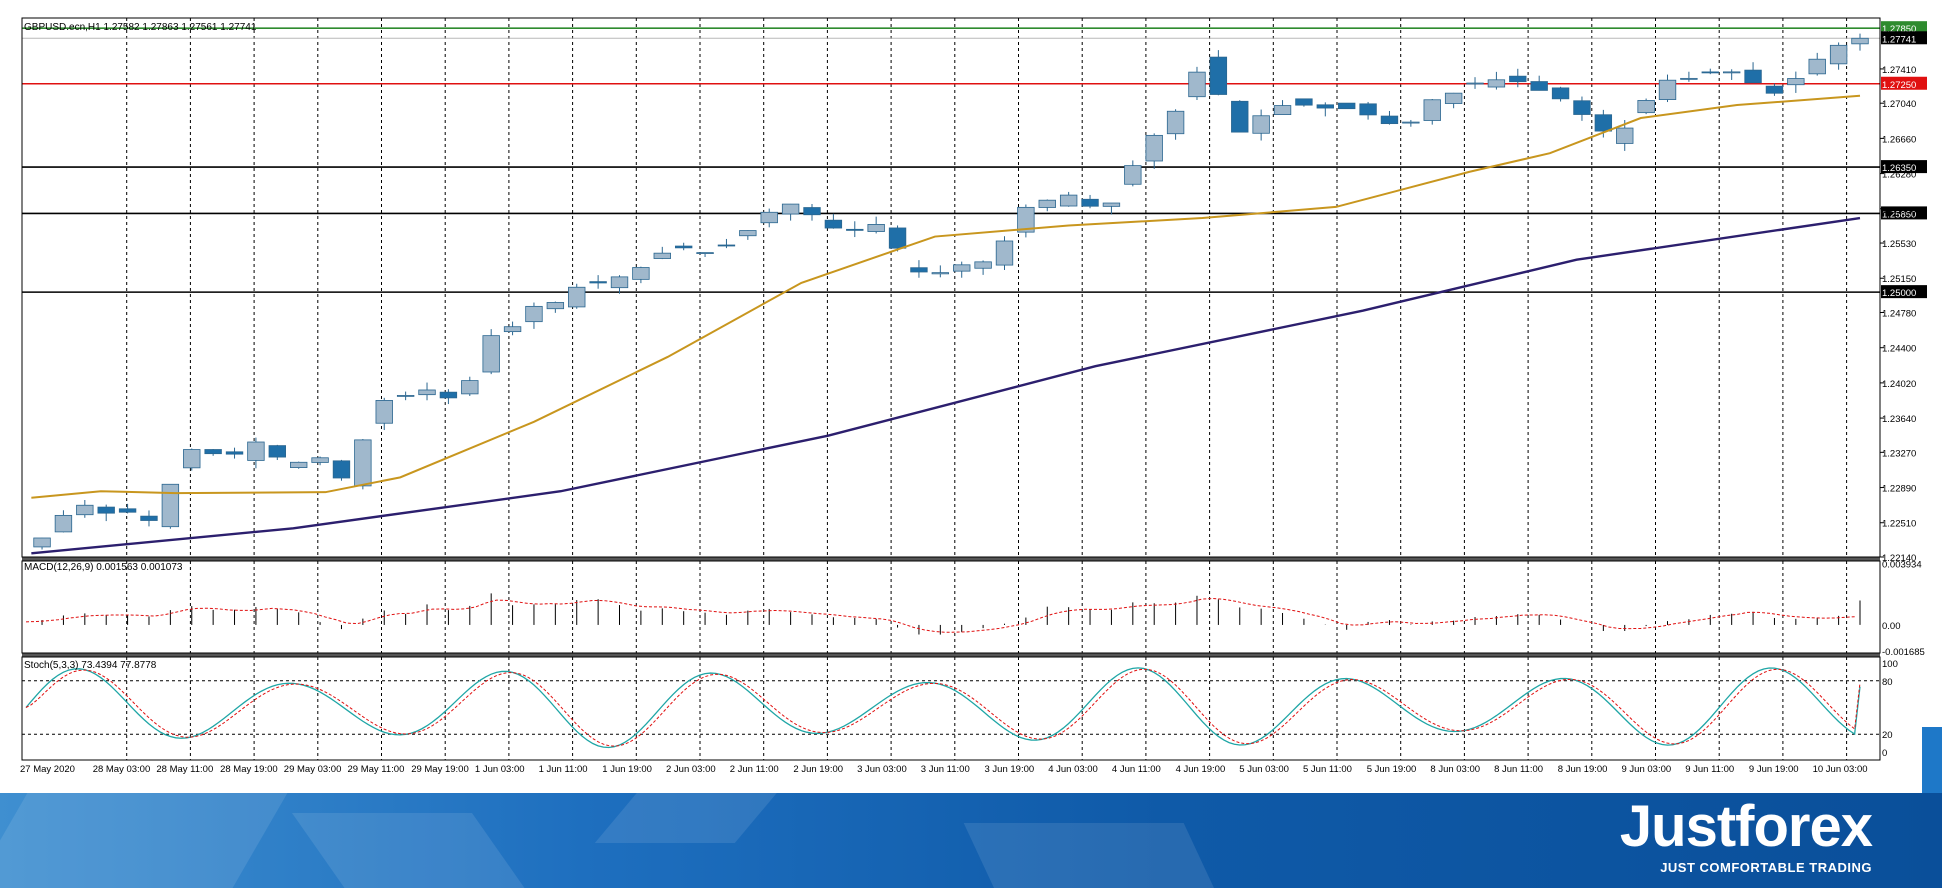  I want to click on x-tick-label: 1 Jun 11:00, so click(563, 769).